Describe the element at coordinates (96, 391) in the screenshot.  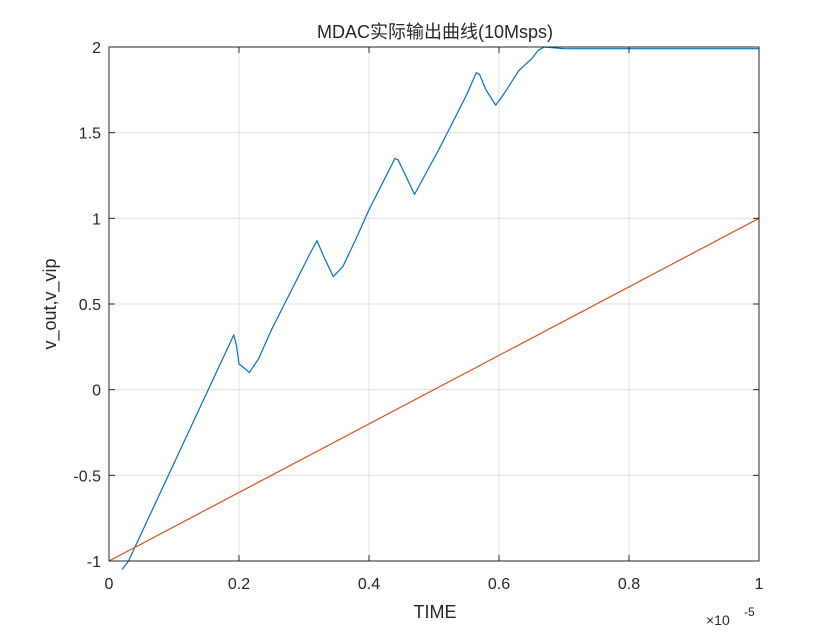
I see `y-tick-label: 0` at that location.